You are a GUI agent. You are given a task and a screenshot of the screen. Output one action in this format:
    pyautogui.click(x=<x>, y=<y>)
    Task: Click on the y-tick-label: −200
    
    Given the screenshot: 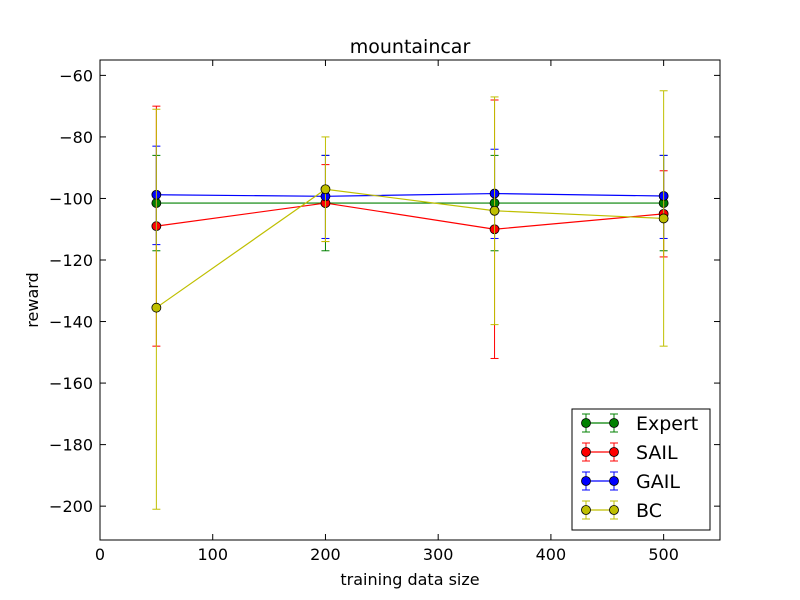 What is the action you would take?
    pyautogui.click(x=71, y=506)
    